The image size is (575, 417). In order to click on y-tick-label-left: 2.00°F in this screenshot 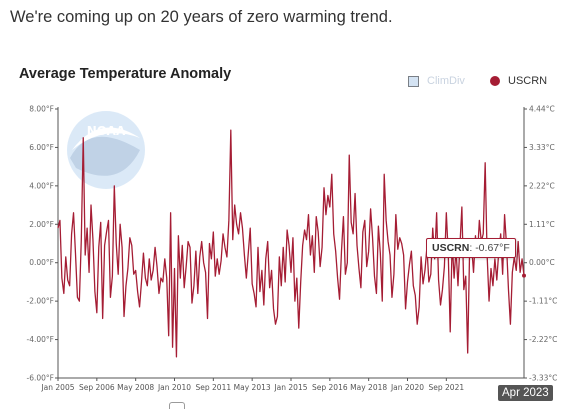, I will do `click(41, 224)`.